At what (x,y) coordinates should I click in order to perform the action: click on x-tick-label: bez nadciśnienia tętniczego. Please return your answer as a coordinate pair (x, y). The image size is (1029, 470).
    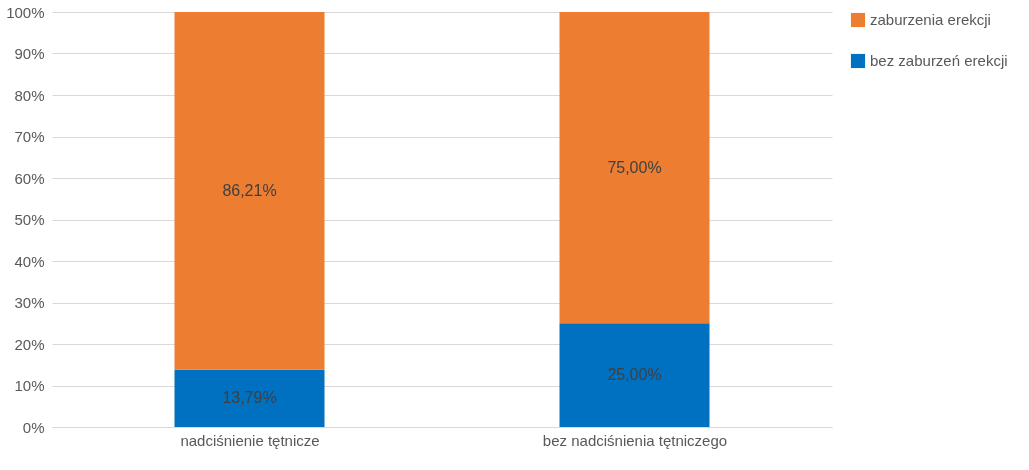
    Looking at the image, I should click on (635, 440).